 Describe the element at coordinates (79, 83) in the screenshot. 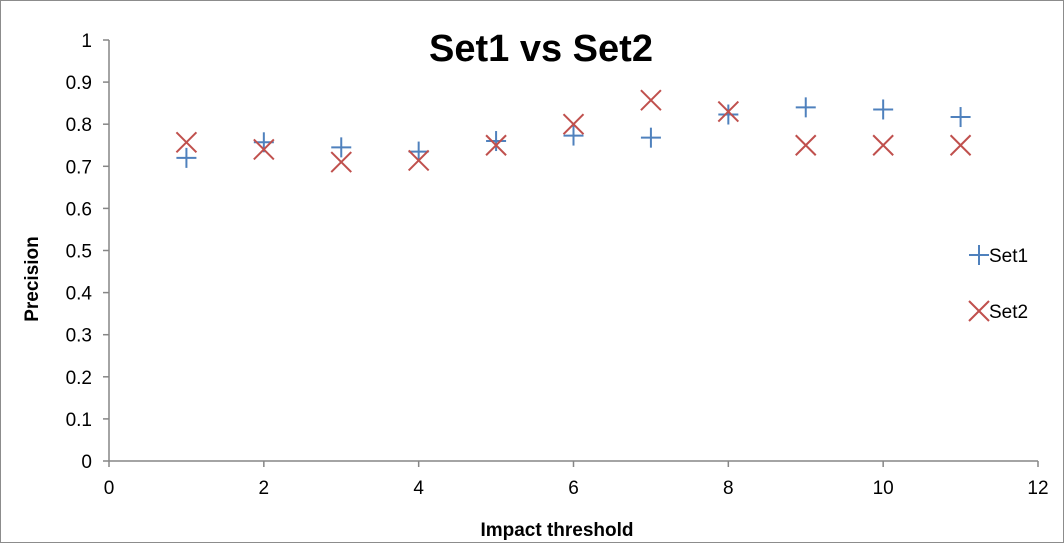

I see `y-tick-label: 0.9` at that location.